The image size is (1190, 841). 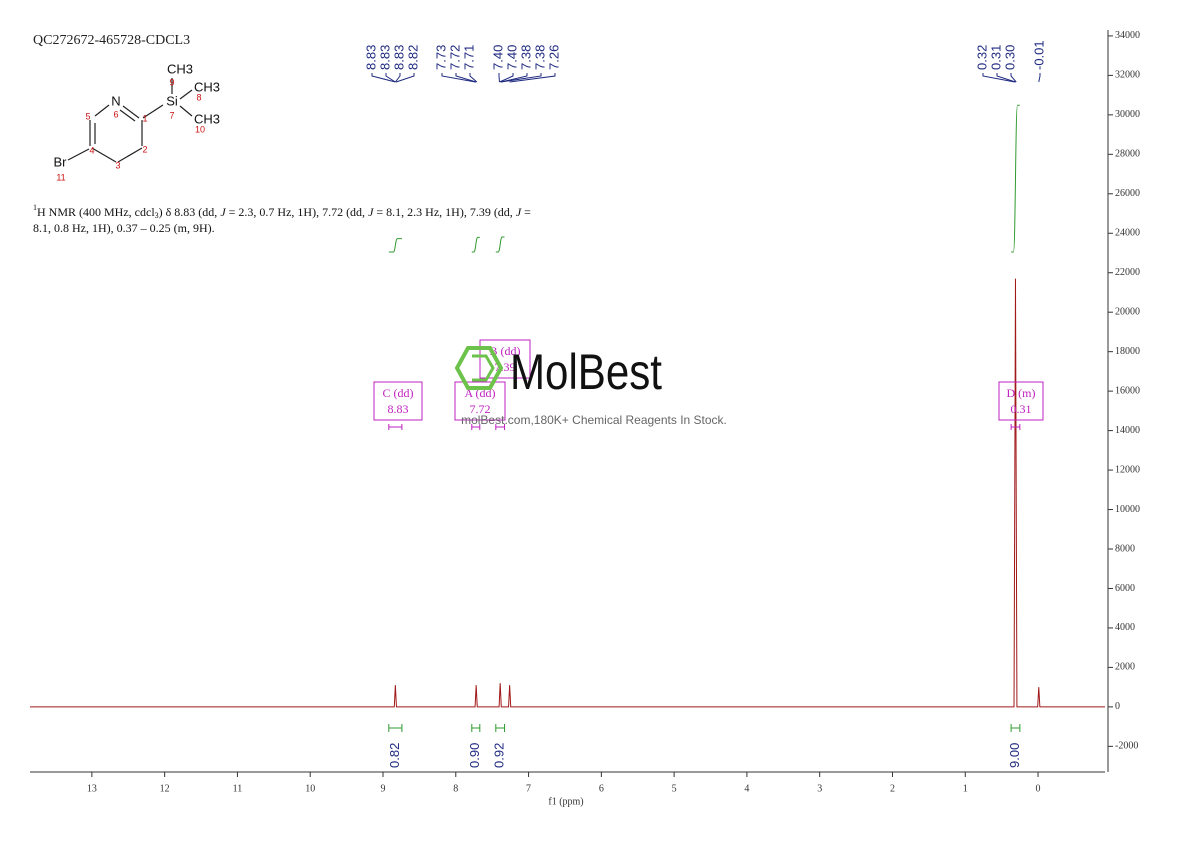 I want to click on atom-number: 4, so click(x=91, y=150).